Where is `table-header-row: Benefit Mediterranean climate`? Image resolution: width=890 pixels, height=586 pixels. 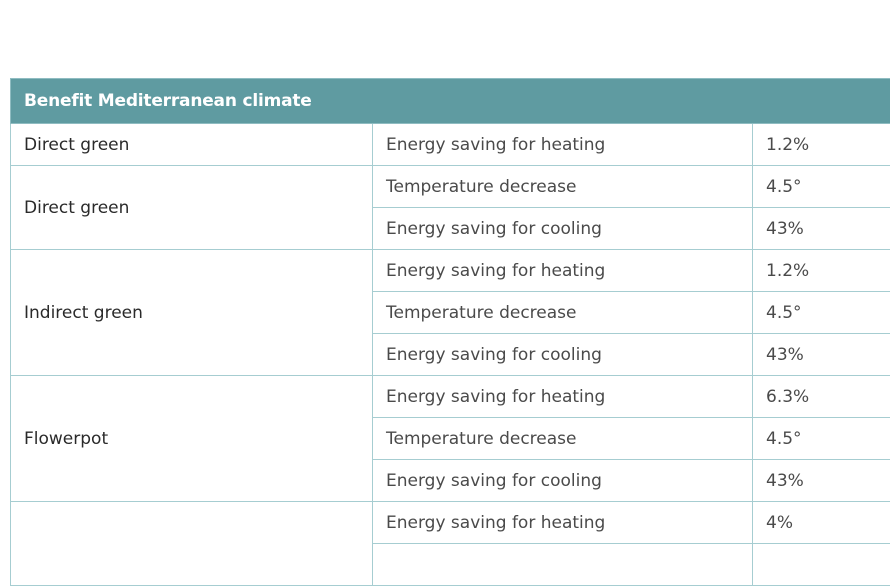
table-header-row: Benefit Mediterranean climate is located at coordinates (450, 101).